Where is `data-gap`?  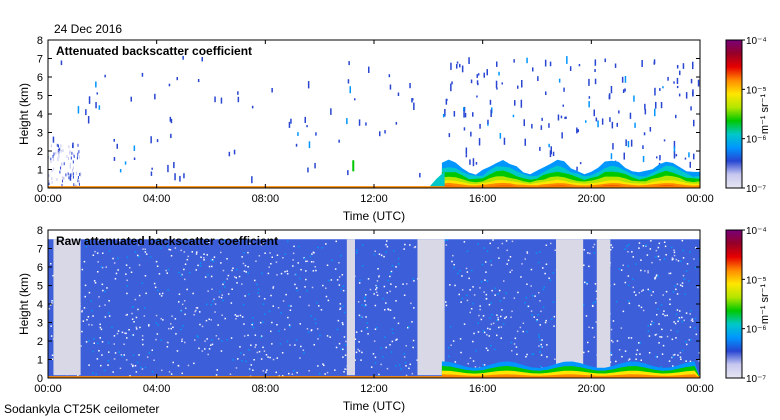 data-gap is located at coordinates (431, 307).